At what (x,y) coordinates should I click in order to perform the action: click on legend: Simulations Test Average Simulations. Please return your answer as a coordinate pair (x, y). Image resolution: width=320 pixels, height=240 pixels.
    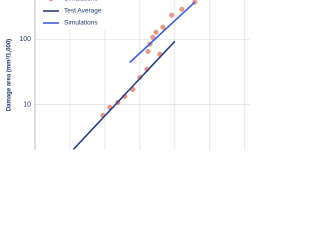
    Looking at the image, I should click on (77, 15).